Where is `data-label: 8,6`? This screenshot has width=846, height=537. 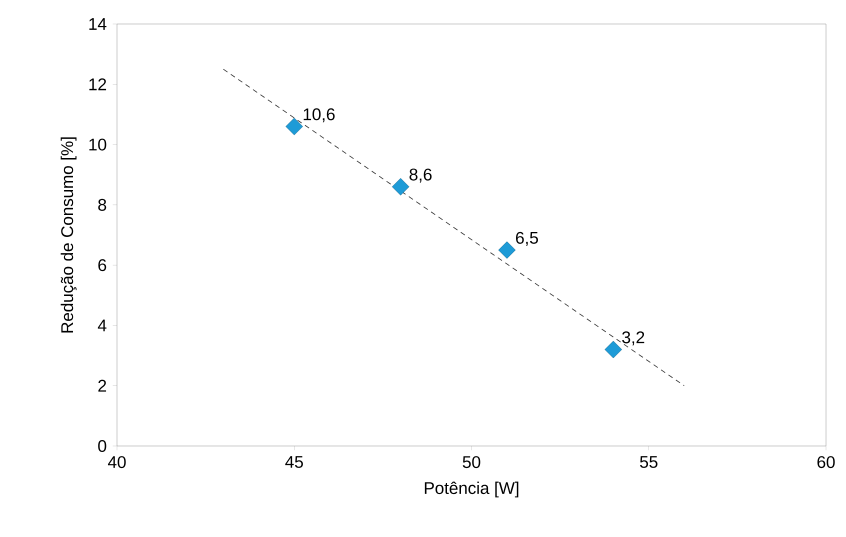
data-label: 8,6 is located at coordinates (421, 175).